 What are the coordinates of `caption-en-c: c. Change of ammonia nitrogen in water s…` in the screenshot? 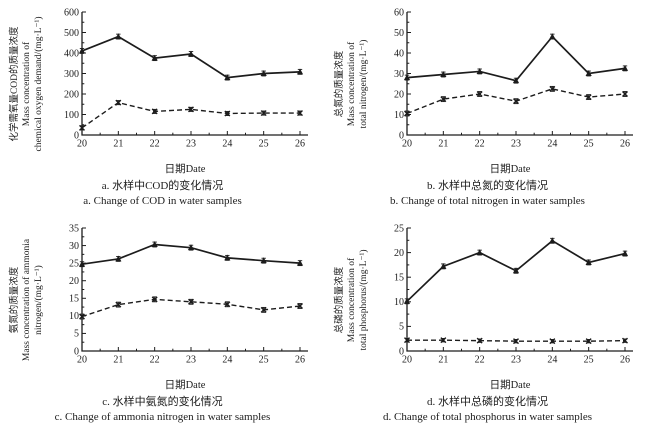 It's located at (162, 417).